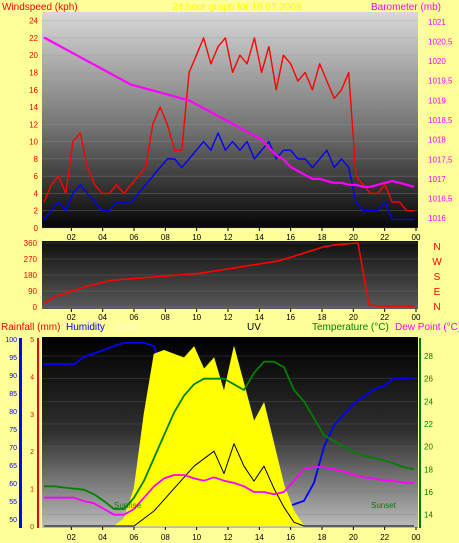 Image resolution: width=459 pixels, height=543 pixels. What do you see at coordinates (420, 433) in the screenshot?
I see `temp-axis-bar` at bounding box center [420, 433].